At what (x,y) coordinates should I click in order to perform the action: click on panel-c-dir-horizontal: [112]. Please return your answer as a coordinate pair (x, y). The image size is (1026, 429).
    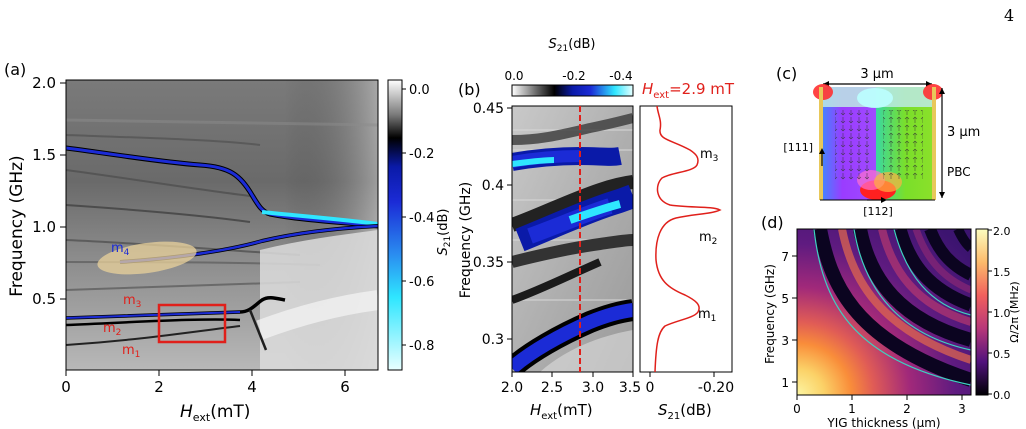
    Looking at the image, I should click on (878, 211).